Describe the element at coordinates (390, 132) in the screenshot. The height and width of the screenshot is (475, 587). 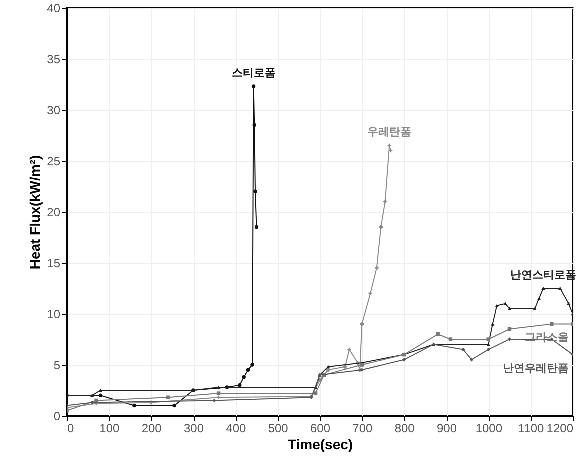
I see `series-label: 우레탄폼` at that location.